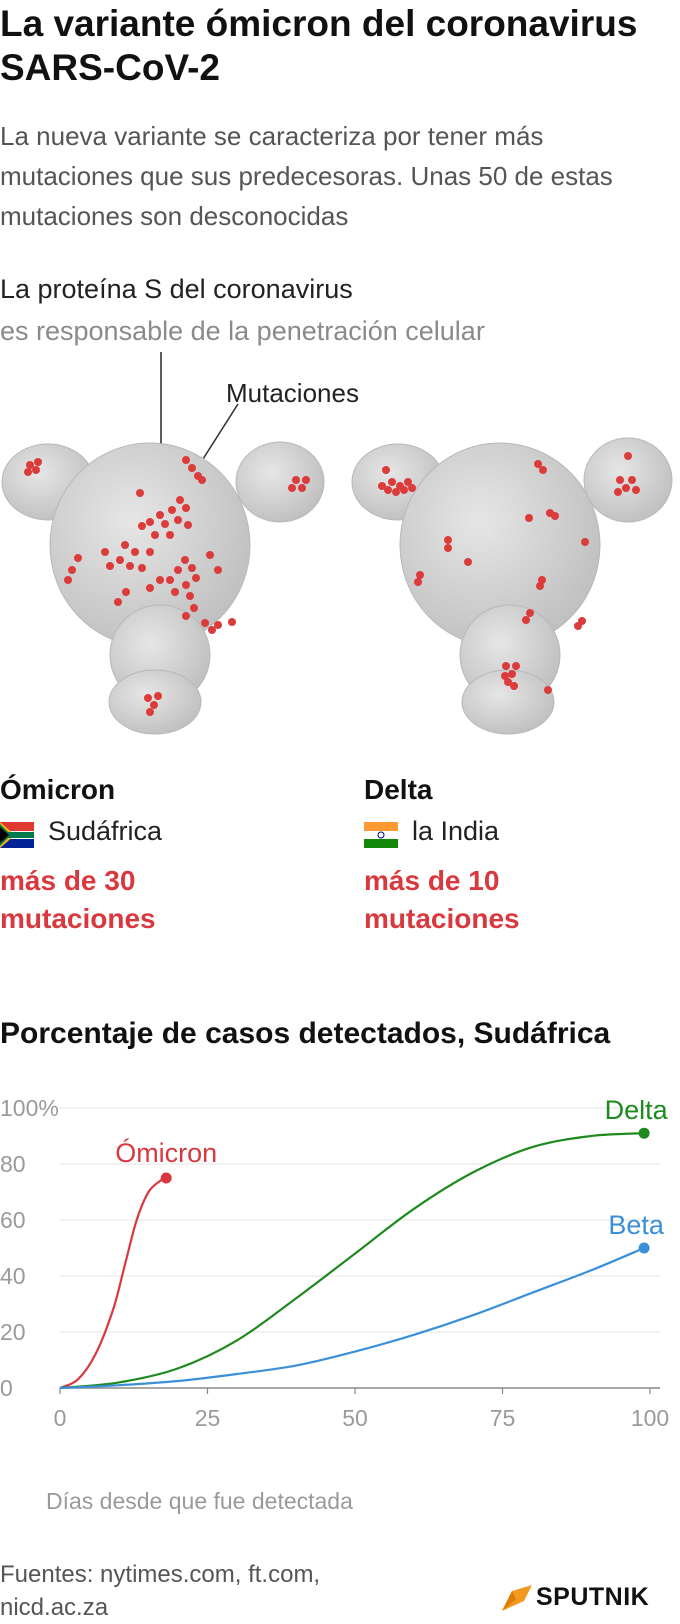 The width and height of the screenshot is (680, 1624). Describe the element at coordinates (78, 899) in the screenshot. I see `variant-omicron-mutations: más de 30 mutaciones` at that location.